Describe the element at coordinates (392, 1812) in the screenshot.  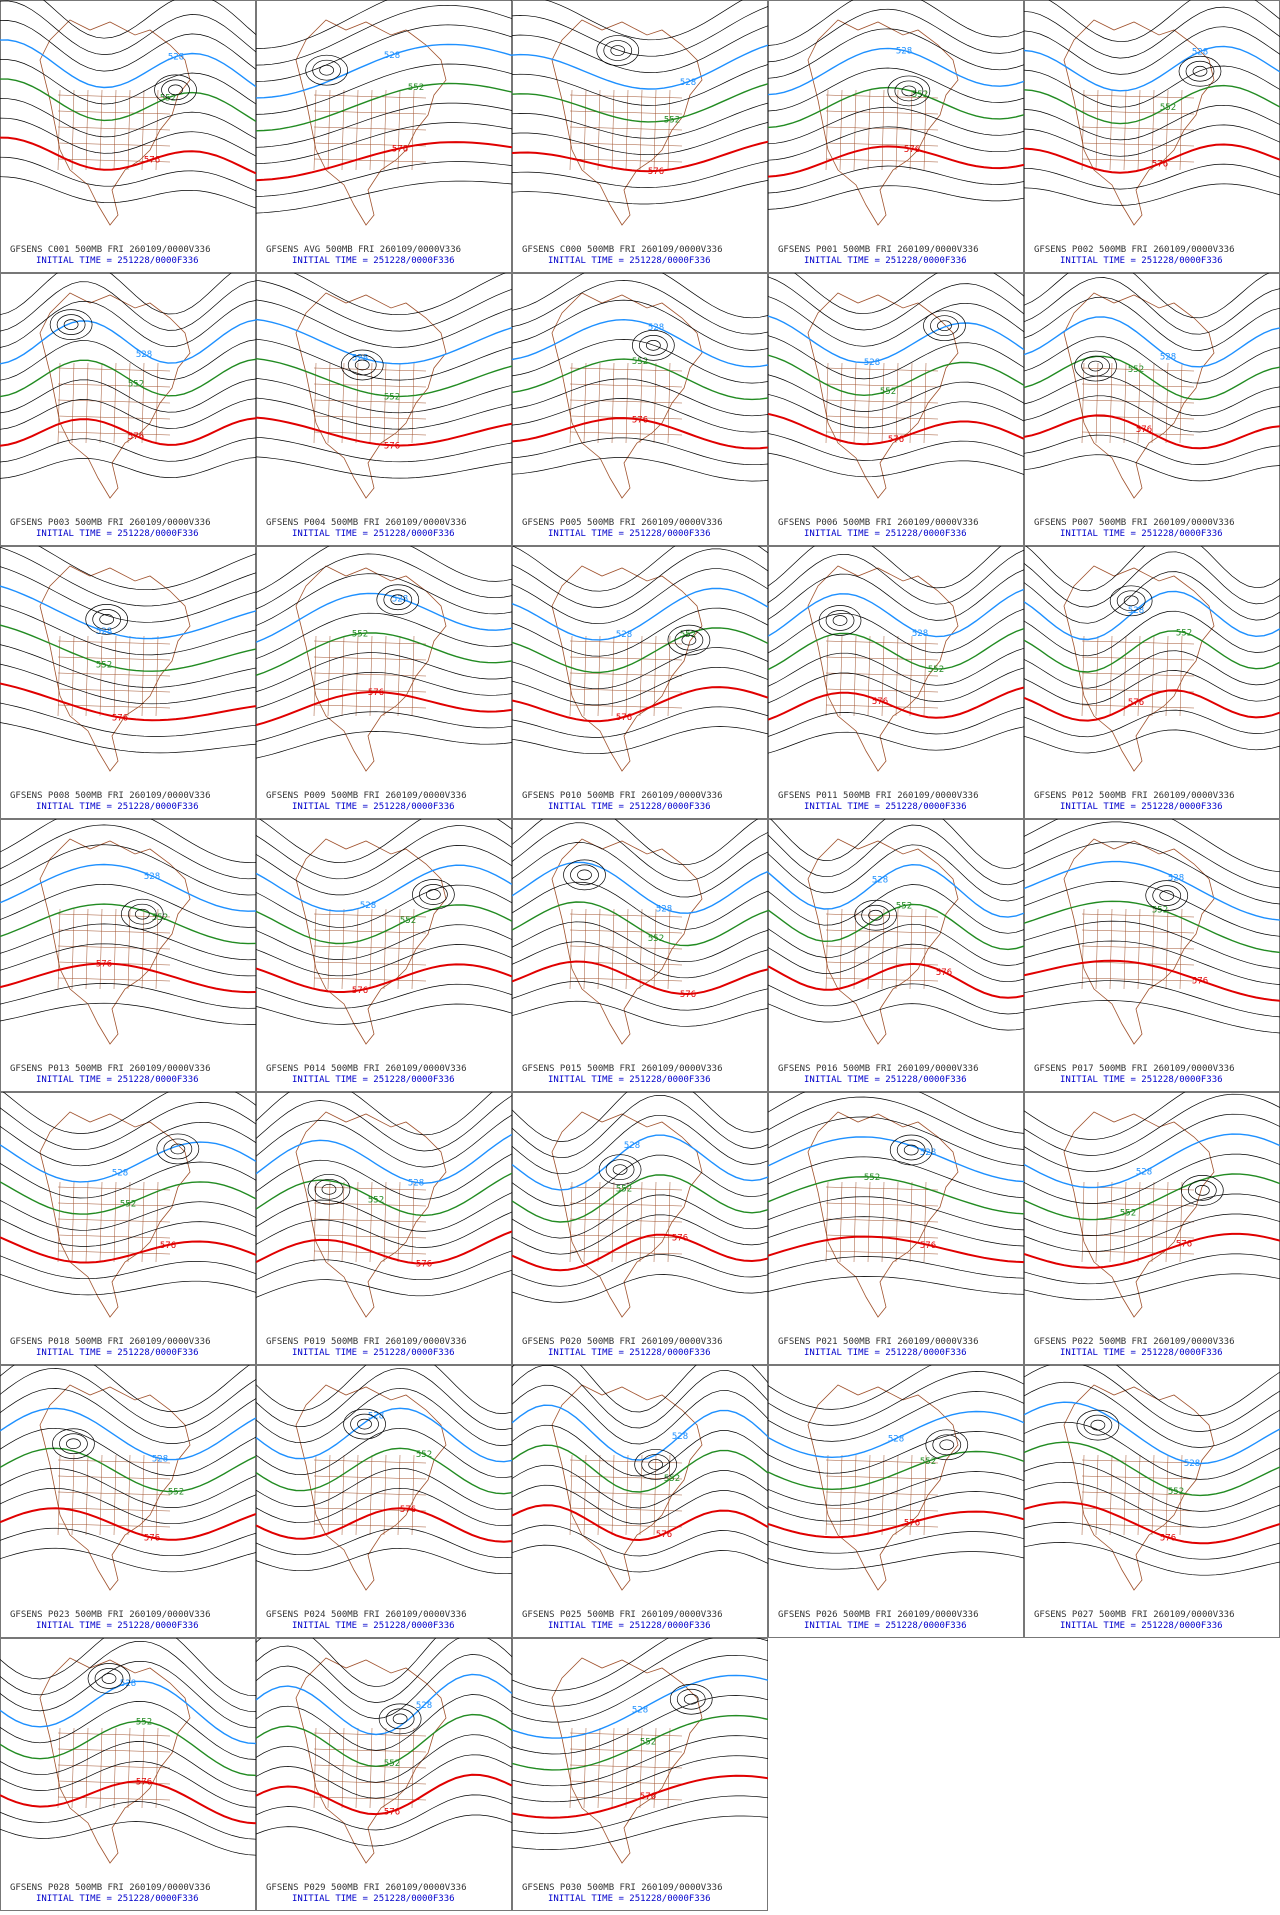
I see `contour-label: 576` at that location.